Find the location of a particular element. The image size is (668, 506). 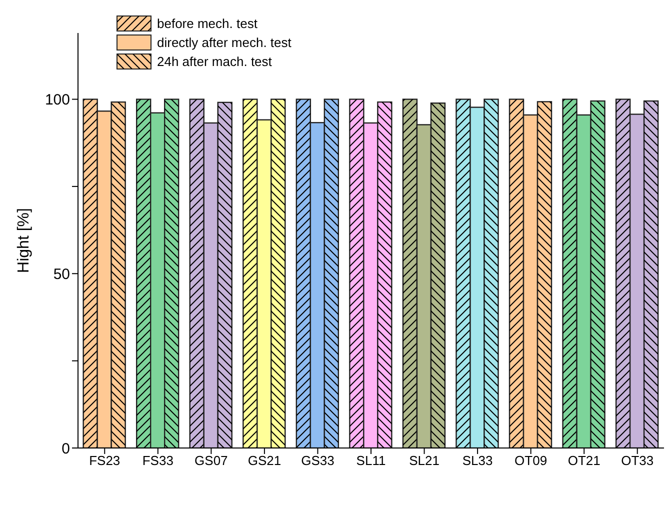

legend-label: 24h after mach. test is located at coordinates (214, 62).